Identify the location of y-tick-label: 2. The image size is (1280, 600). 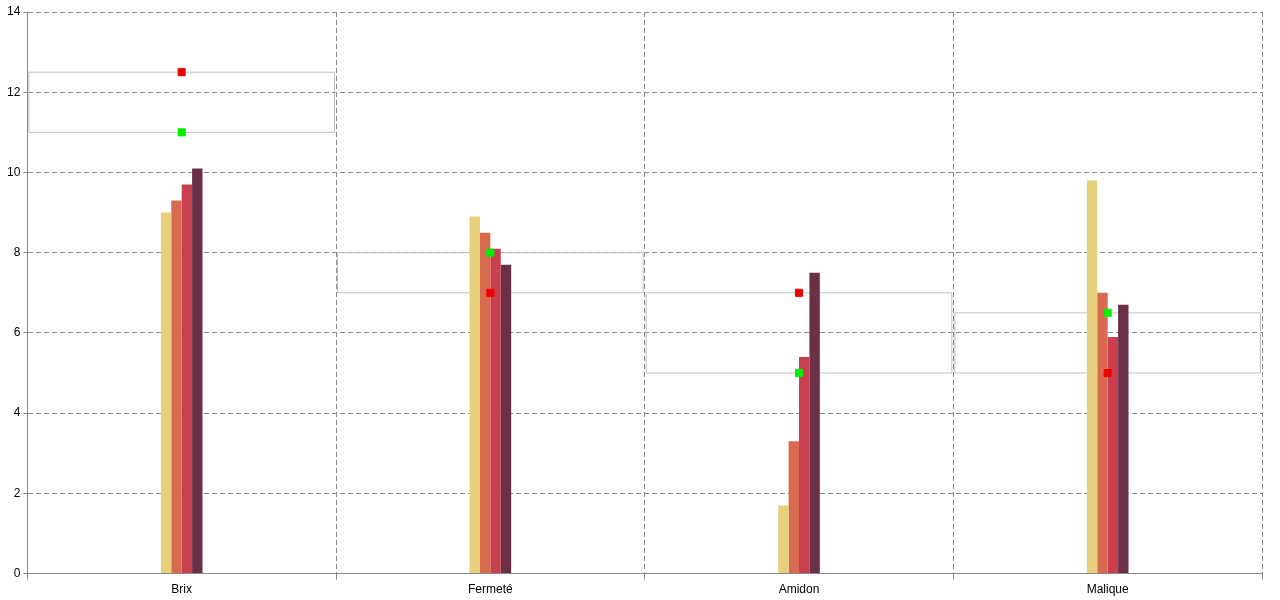
(17, 492).